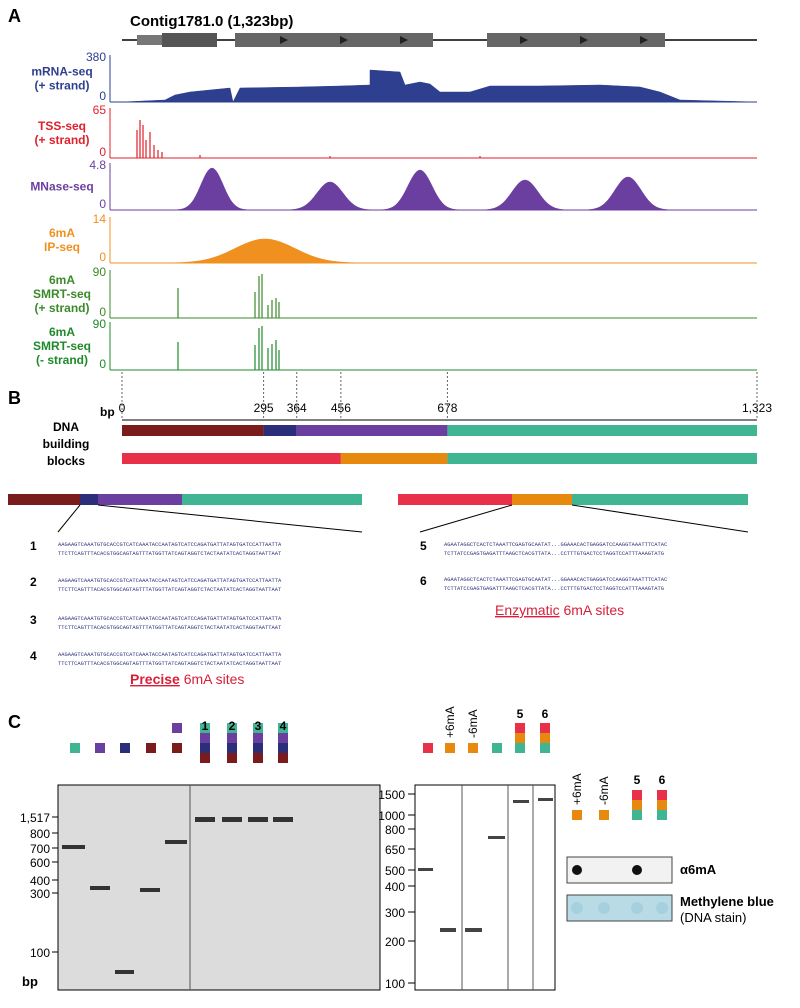 This screenshot has width=800, height=1008. I want to click on track-max: 4.8, so click(97, 165).